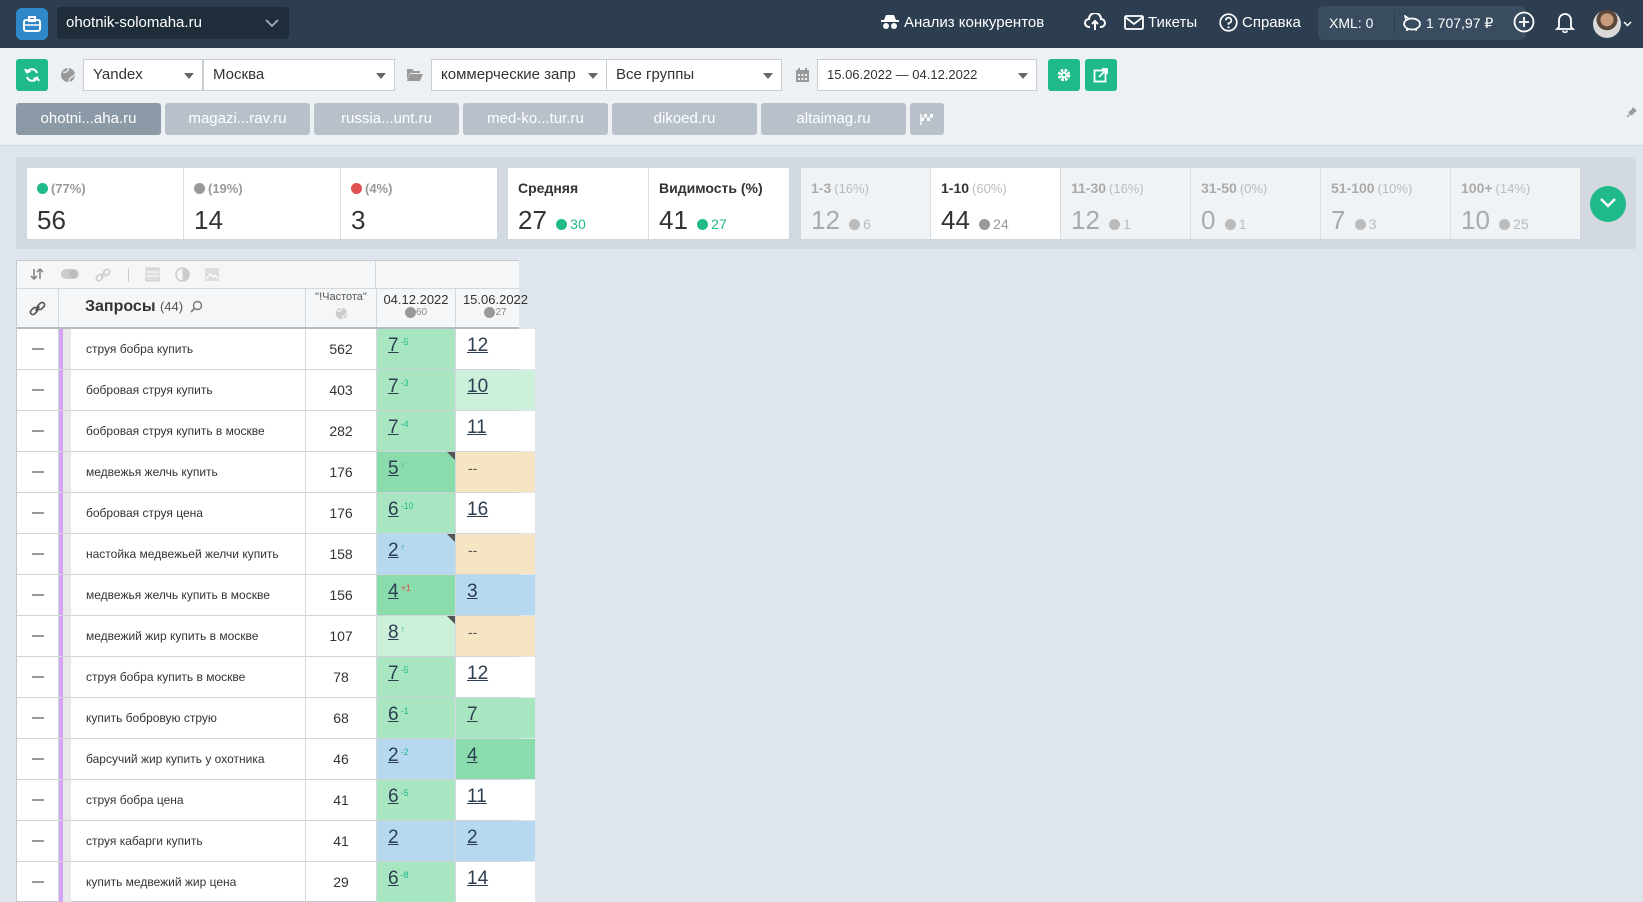 The width and height of the screenshot is (1643, 902). What do you see at coordinates (88, 119) in the screenshot?
I see `site-tab-1: ohotni...aha.ru` at bounding box center [88, 119].